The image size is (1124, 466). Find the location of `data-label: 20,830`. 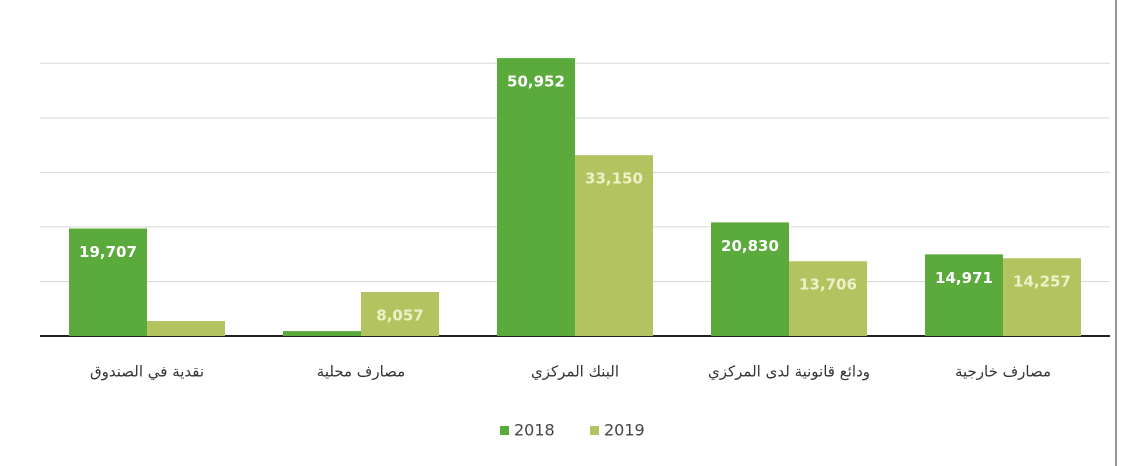

data-label: 20,830 is located at coordinates (750, 246).